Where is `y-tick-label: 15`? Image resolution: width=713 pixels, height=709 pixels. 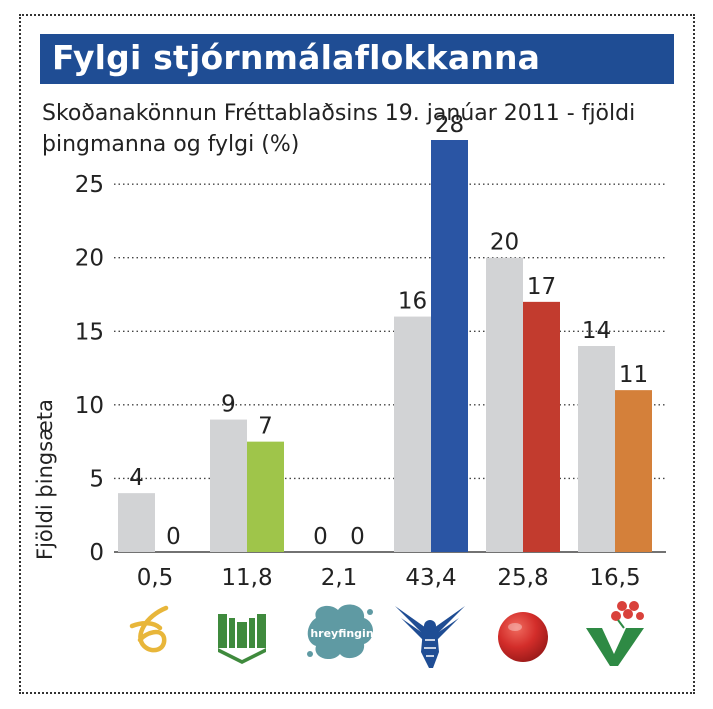 y-tick-label: 15 is located at coordinates (89, 332).